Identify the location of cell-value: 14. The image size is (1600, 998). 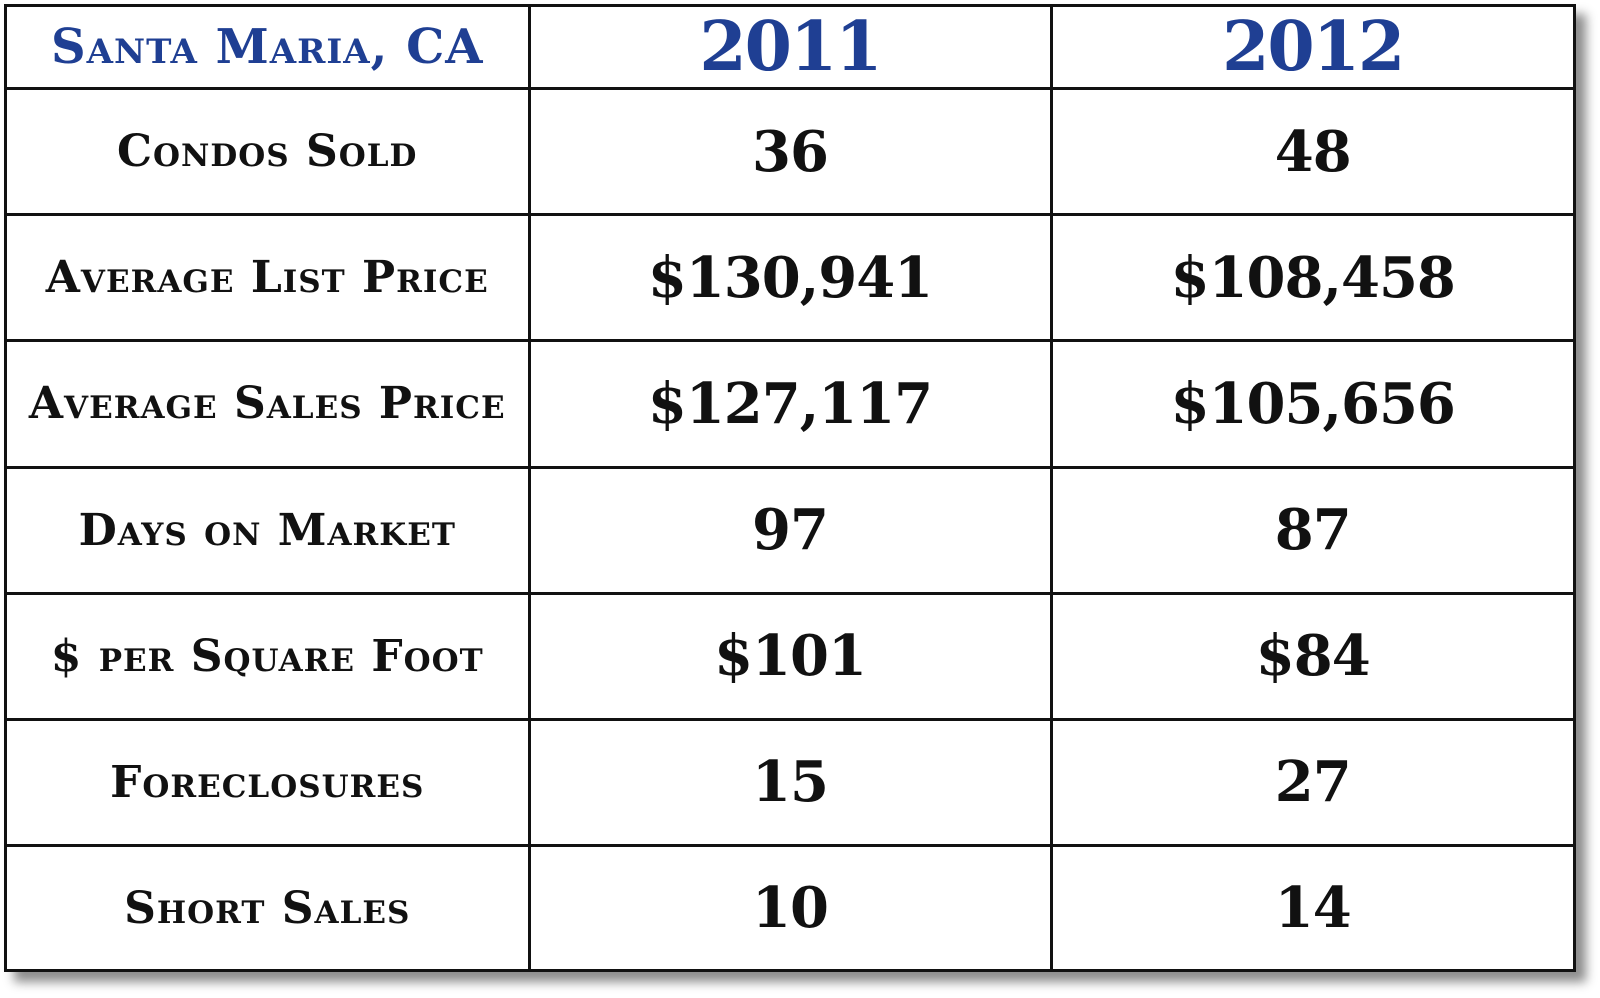
(1311, 906).